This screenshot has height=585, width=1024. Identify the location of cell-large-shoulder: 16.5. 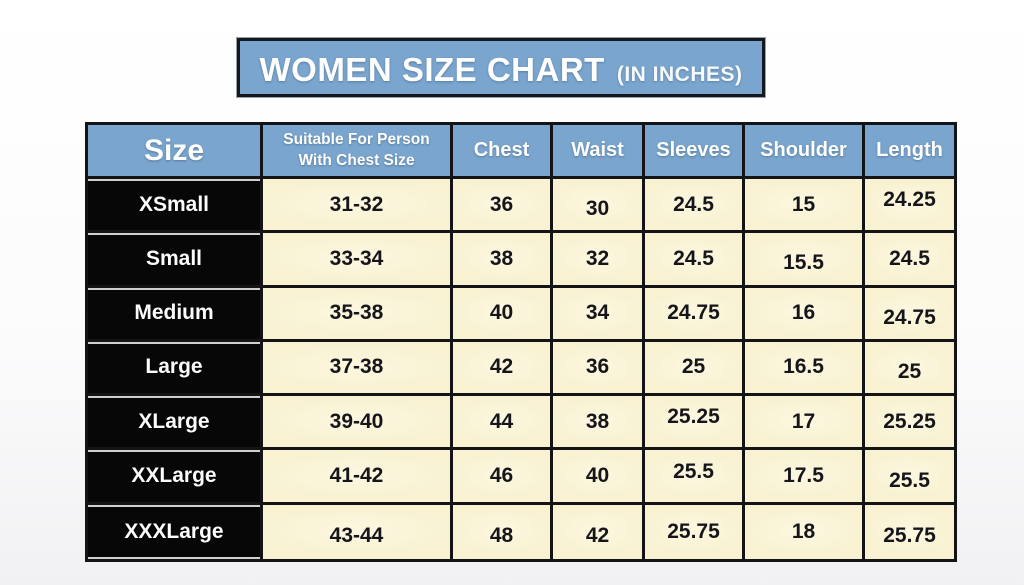
(805, 369).